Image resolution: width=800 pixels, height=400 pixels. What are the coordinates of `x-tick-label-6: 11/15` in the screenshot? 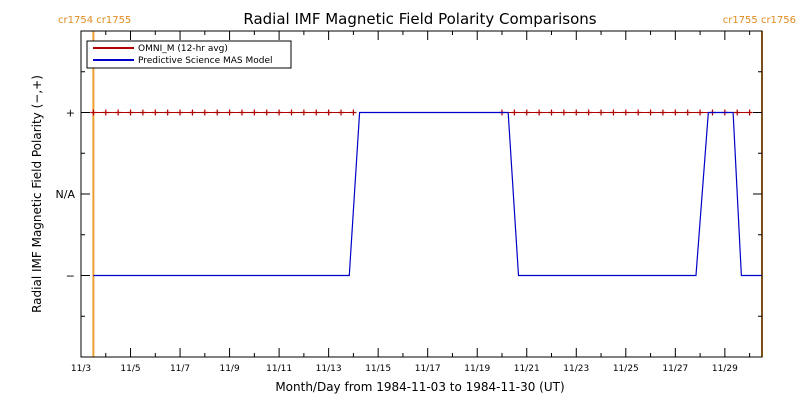 It's located at (378, 369).